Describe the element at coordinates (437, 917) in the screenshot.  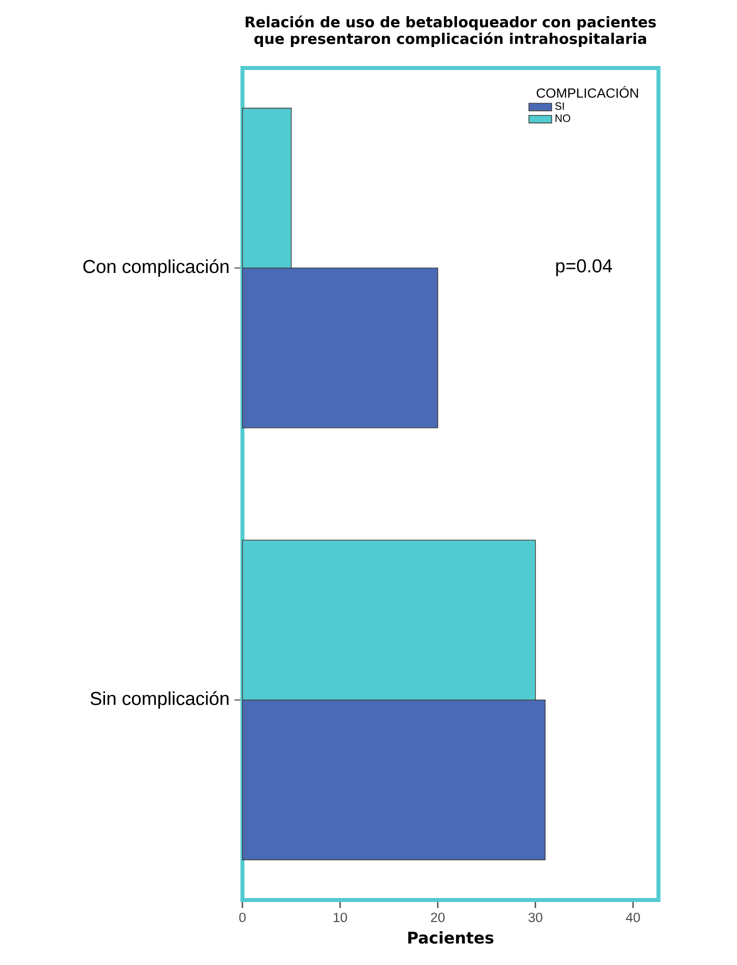
I see `x-tick-label: 20` at that location.